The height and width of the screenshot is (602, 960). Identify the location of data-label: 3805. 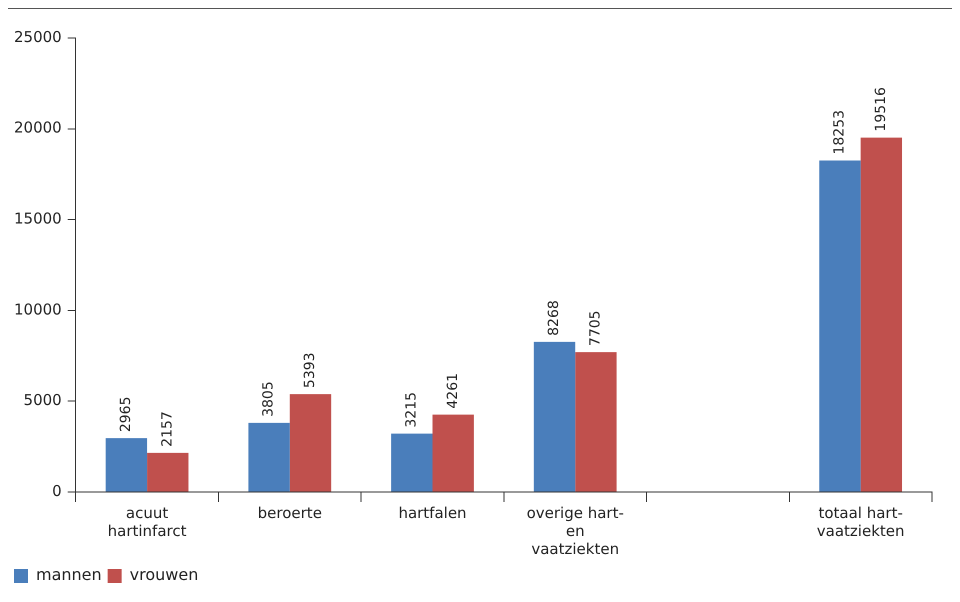
(268, 399).